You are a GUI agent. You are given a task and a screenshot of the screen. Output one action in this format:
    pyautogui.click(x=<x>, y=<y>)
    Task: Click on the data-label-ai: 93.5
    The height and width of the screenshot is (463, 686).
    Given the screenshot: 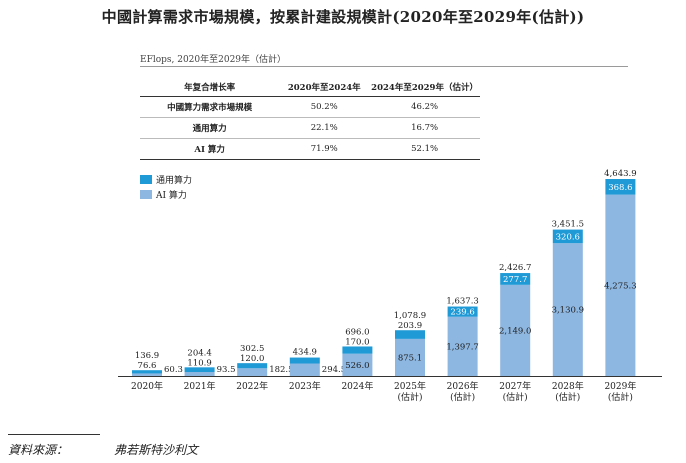 What is the action you would take?
    pyautogui.click(x=226, y=370)
    